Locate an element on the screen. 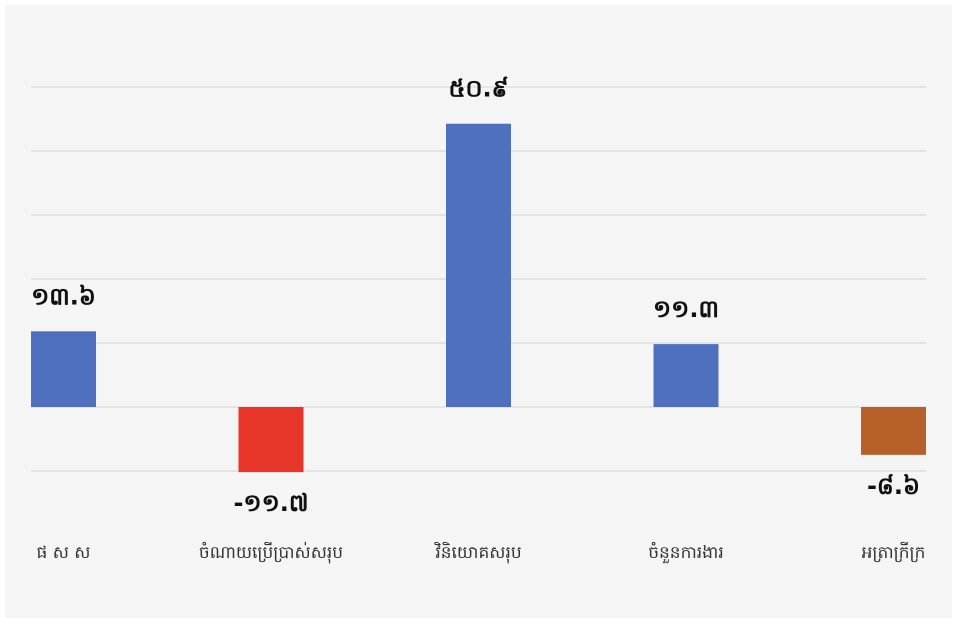 The image size is (957, 623). value-label: ១៣.៦ is located at coordinates (63, 296).